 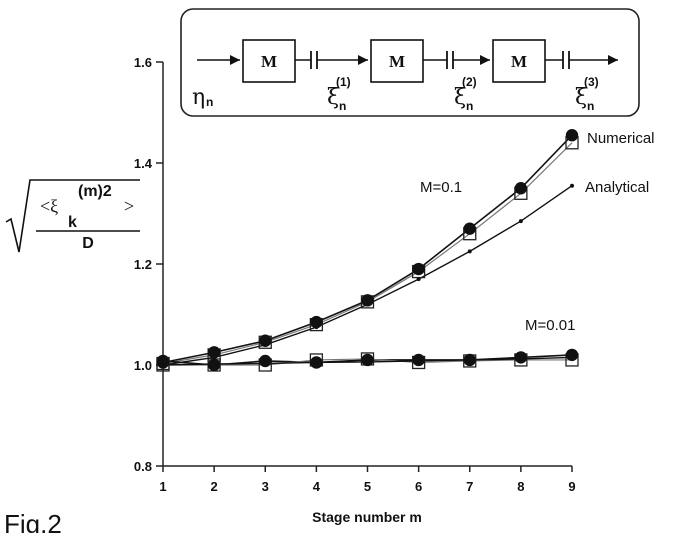 I want to click on y-tick-label-4: 1.6, so click(x=143, y=62).